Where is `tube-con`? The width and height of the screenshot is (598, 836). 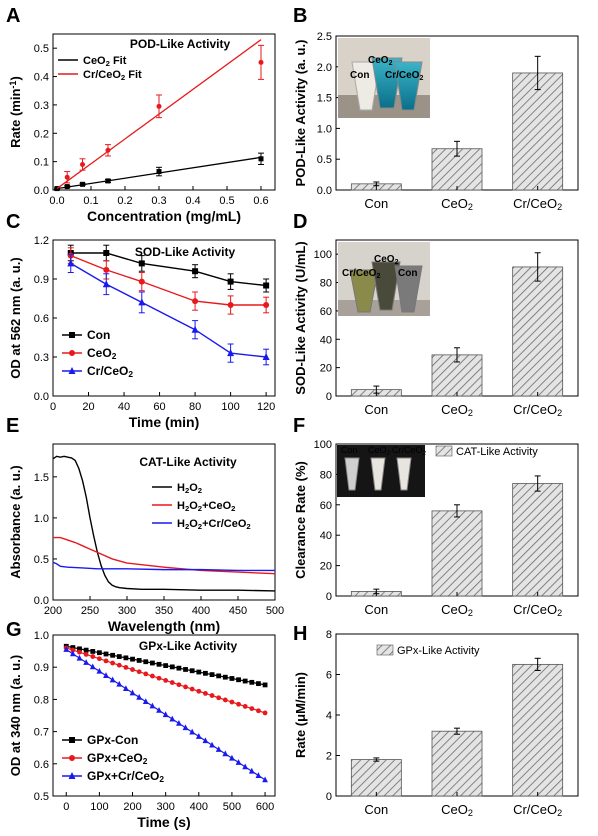 tube-con is located at coordinates (408, 289).